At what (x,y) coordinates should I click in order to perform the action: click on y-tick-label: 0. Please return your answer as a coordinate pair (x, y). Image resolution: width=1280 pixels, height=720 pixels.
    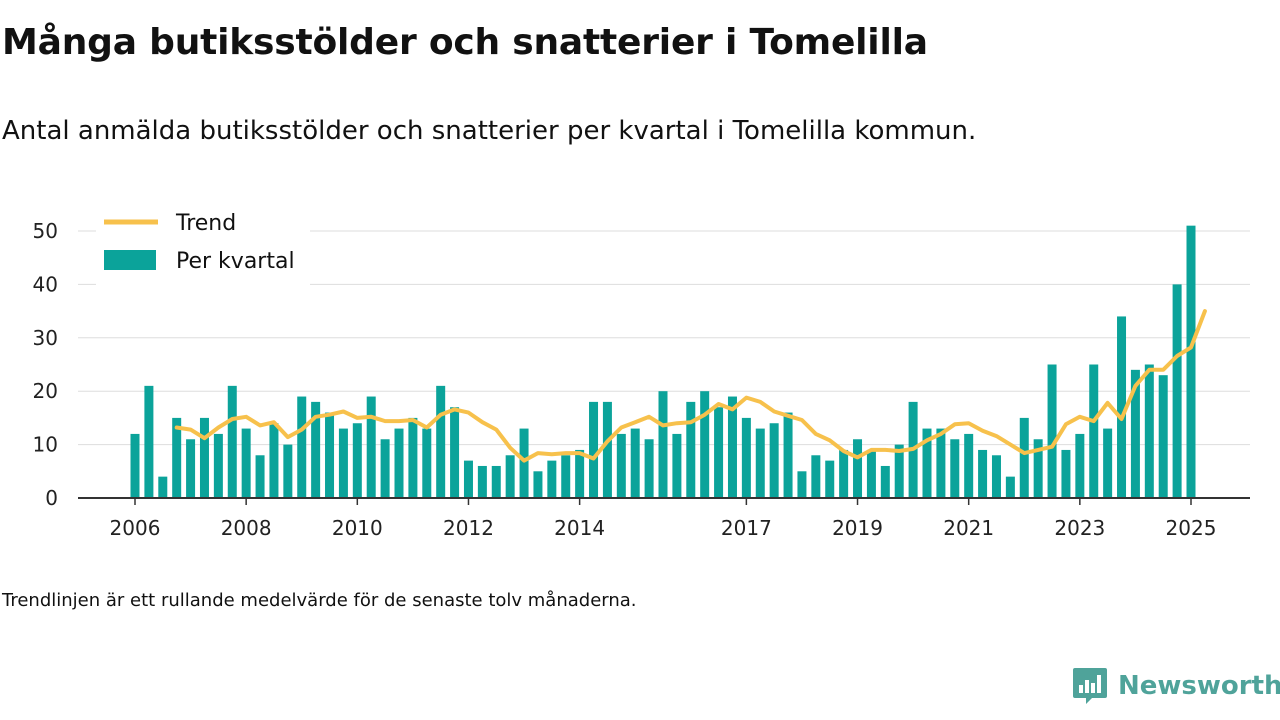
    Looking at the image, I should click on (51, 498).